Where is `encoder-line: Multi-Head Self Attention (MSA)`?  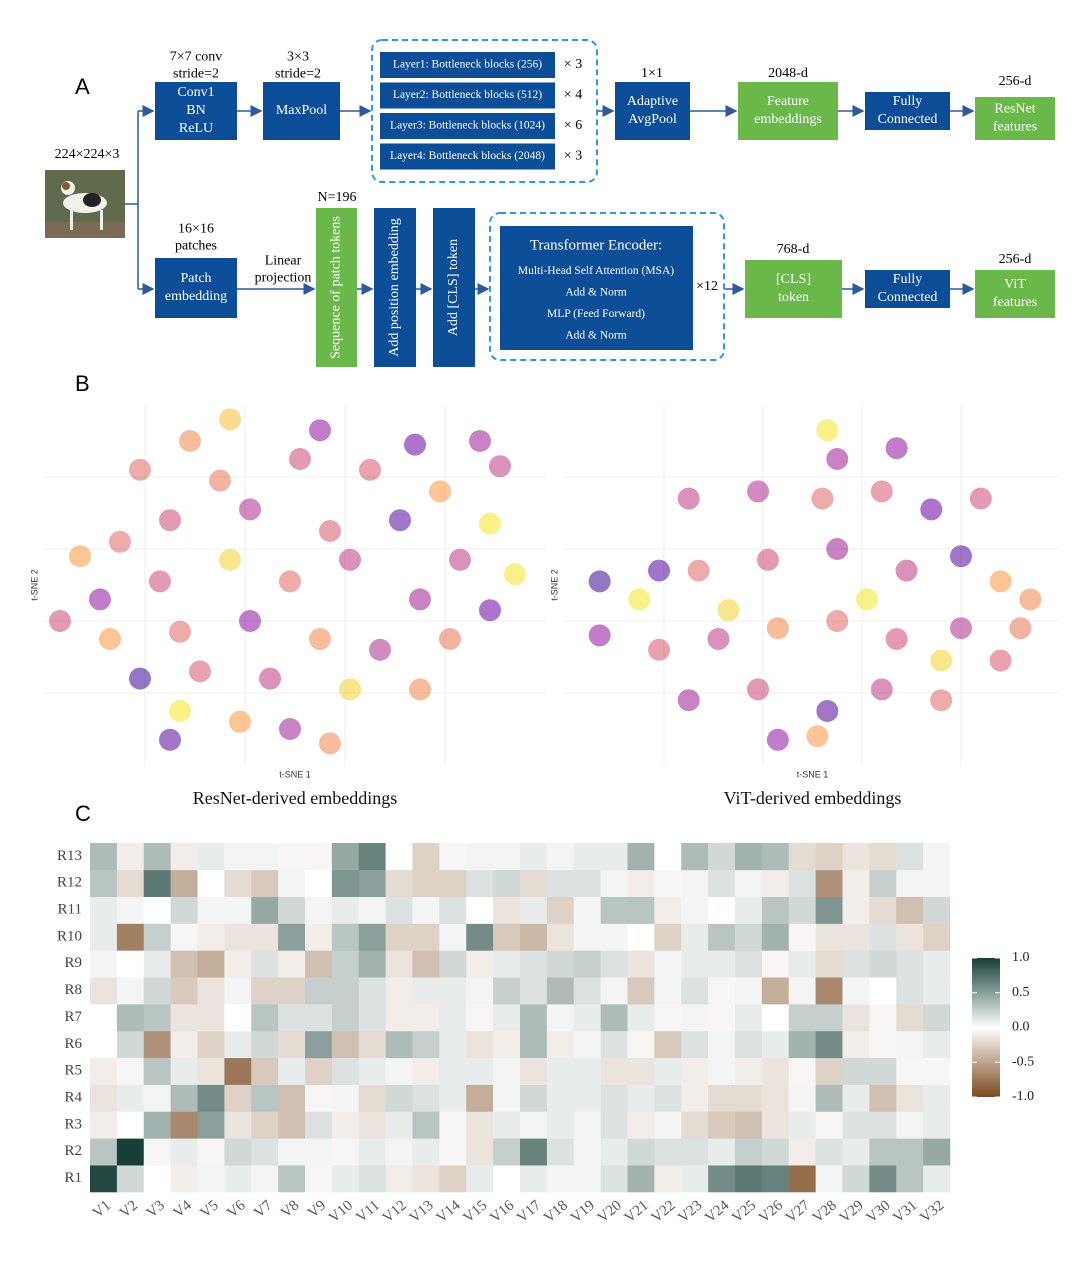
encoder-line: Multi-Head Self Attention (MSA) is located at coordinates (596, 271).